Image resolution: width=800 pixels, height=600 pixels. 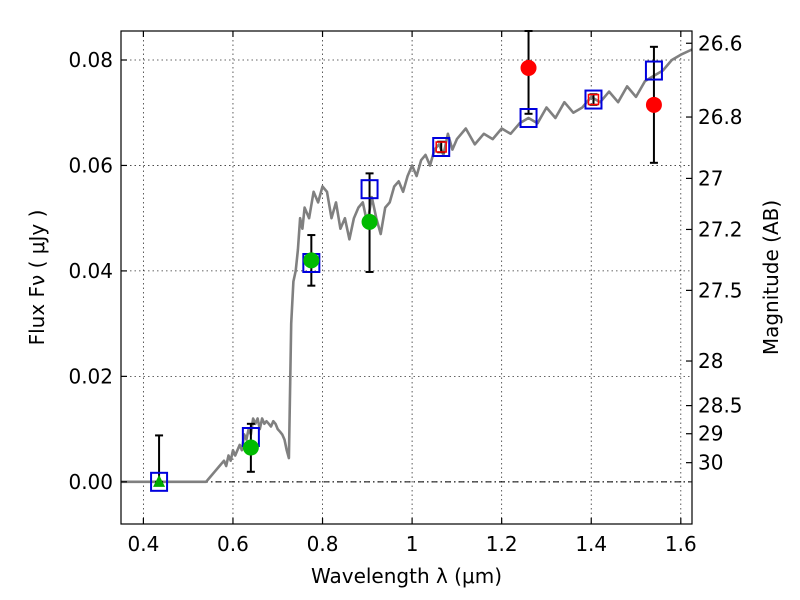 I want to click on y-tick-label: 0.00, so click(x=90, y=482).